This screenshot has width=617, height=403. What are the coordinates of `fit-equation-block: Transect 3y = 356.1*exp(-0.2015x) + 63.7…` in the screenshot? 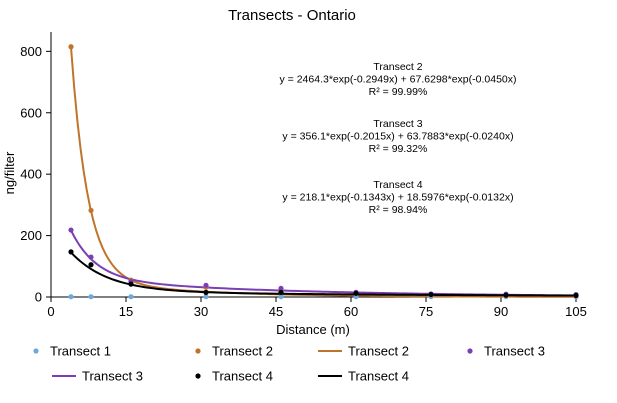 It's located at (397, 136).